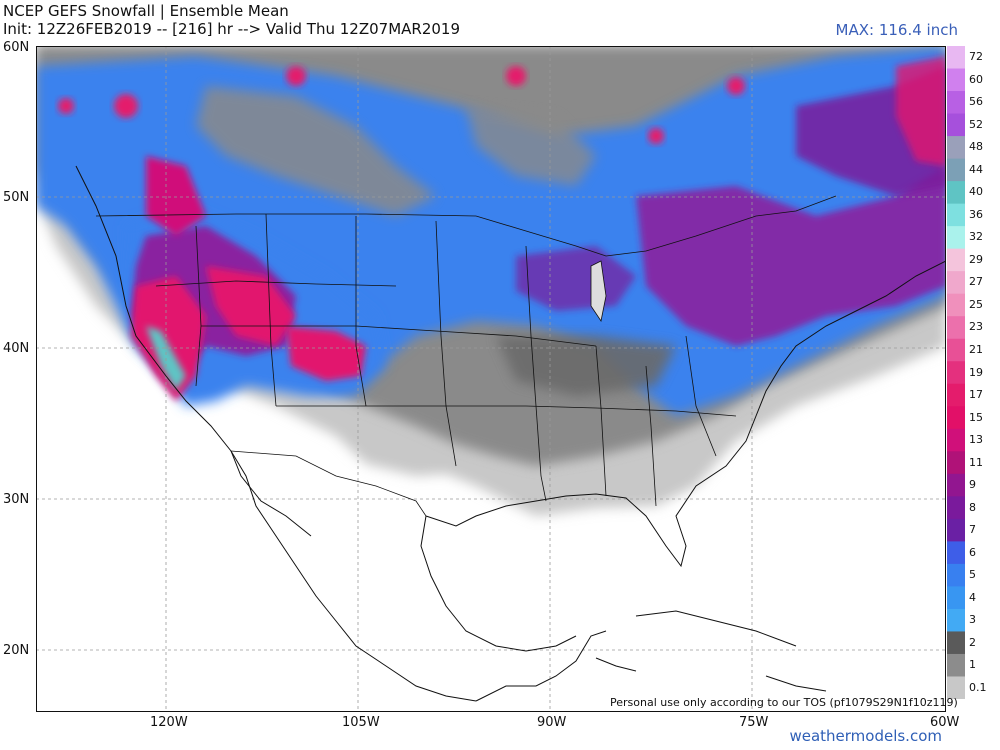 The height and width of the screenshot is (750, 1000). I want to click on lon-label-60w: 60W, so click(945, 722).